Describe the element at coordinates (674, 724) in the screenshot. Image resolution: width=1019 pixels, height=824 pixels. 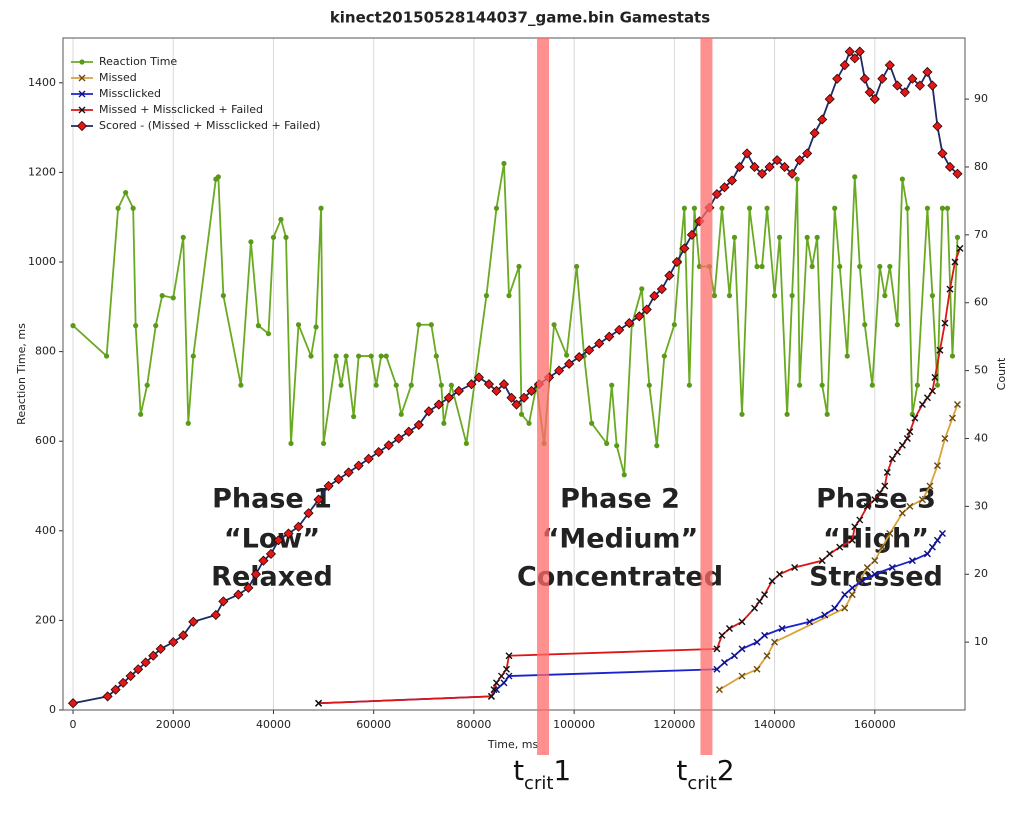
I see `x-tick-label: 120000` at that location.